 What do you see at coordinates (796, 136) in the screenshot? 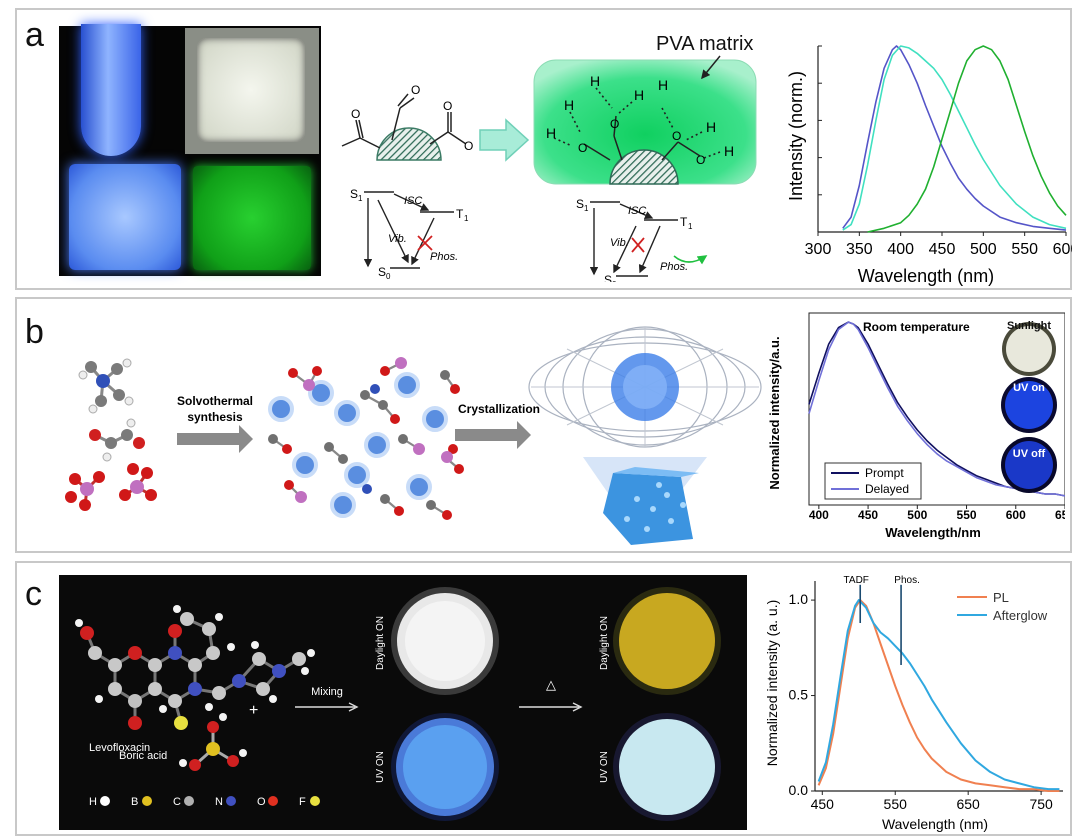
I see `chart-a-y-label: Intensity (norm.)` at bounding box center [796, 136].